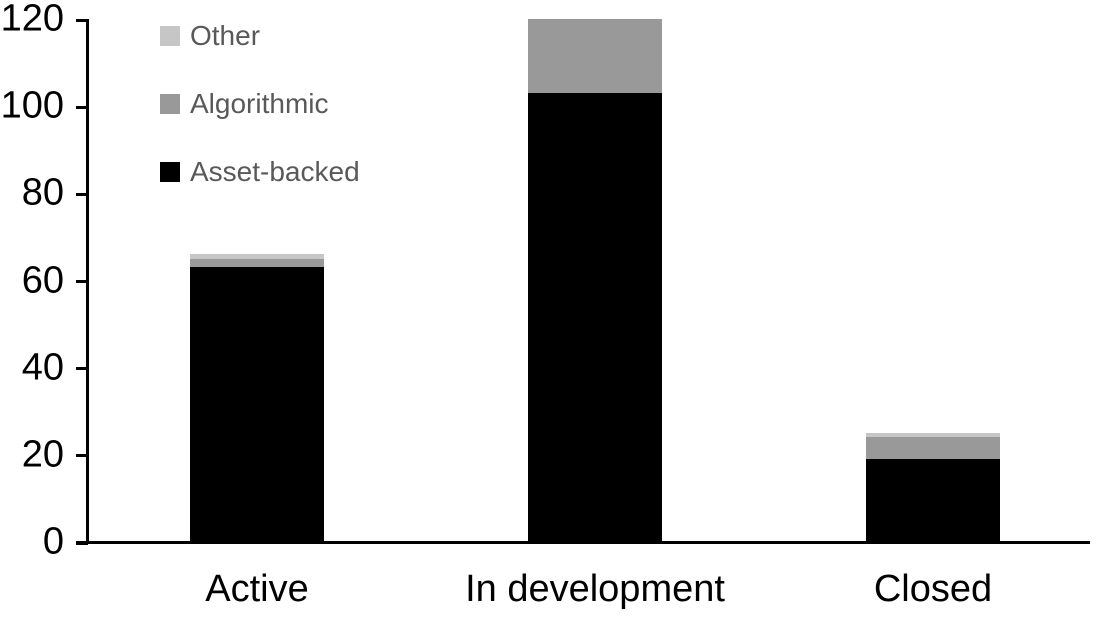  I want to click on legend-item-algorithmic: Algorithmic, so click(244, 103).